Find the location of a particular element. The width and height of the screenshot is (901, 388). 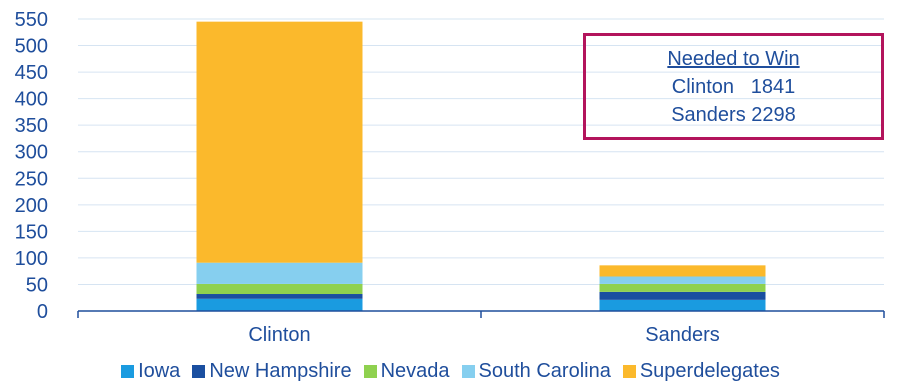

legend-item: South Carolina is located at coordinates (536, 371).